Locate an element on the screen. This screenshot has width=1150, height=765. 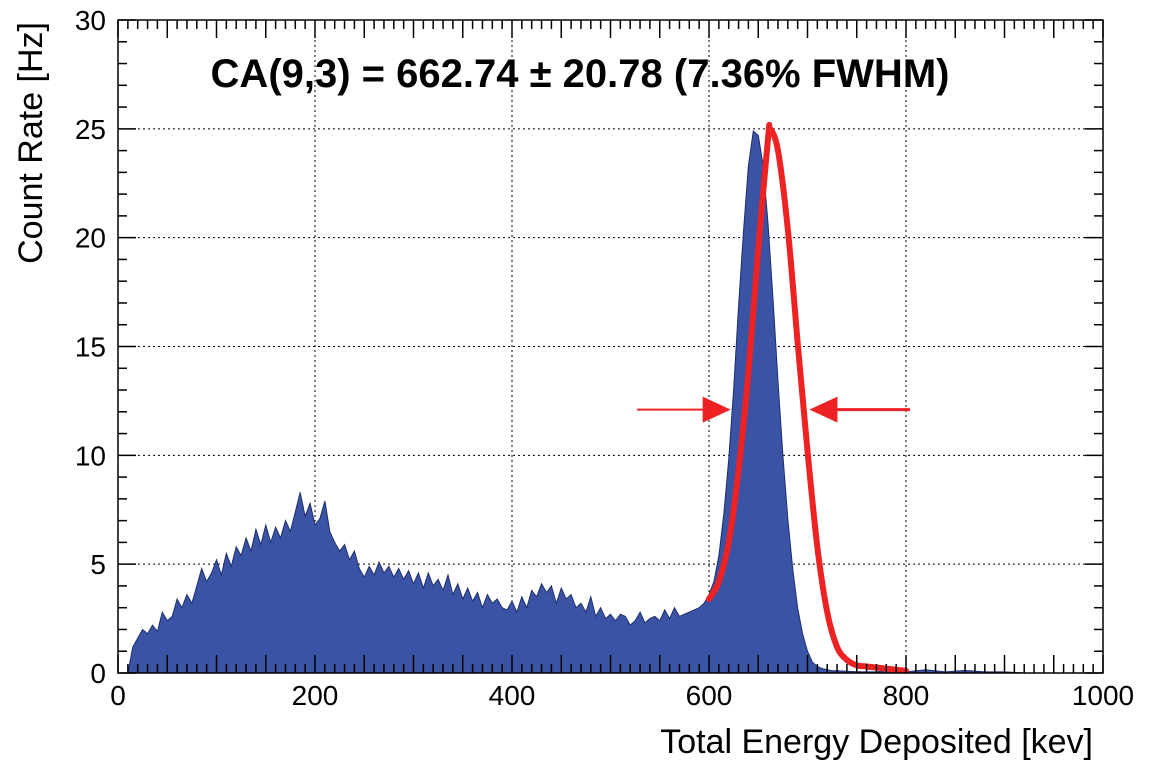
x-tick-label: 400 is located at coordinates (512, 695).